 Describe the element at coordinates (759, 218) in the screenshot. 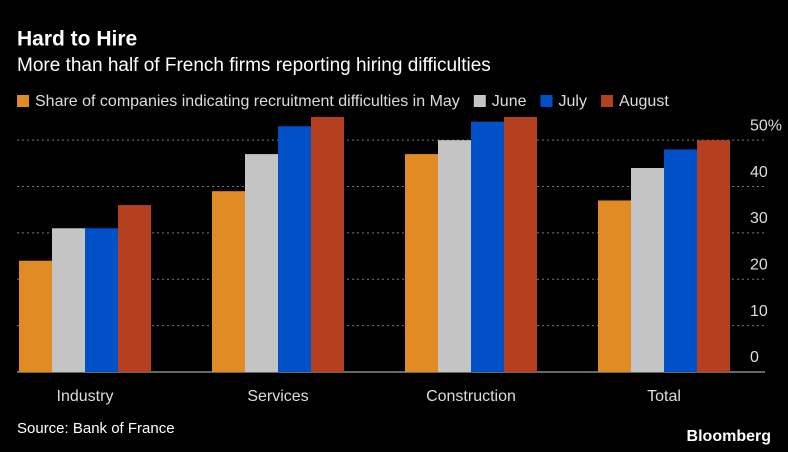

I see `y-tick-label: 30` at that location.